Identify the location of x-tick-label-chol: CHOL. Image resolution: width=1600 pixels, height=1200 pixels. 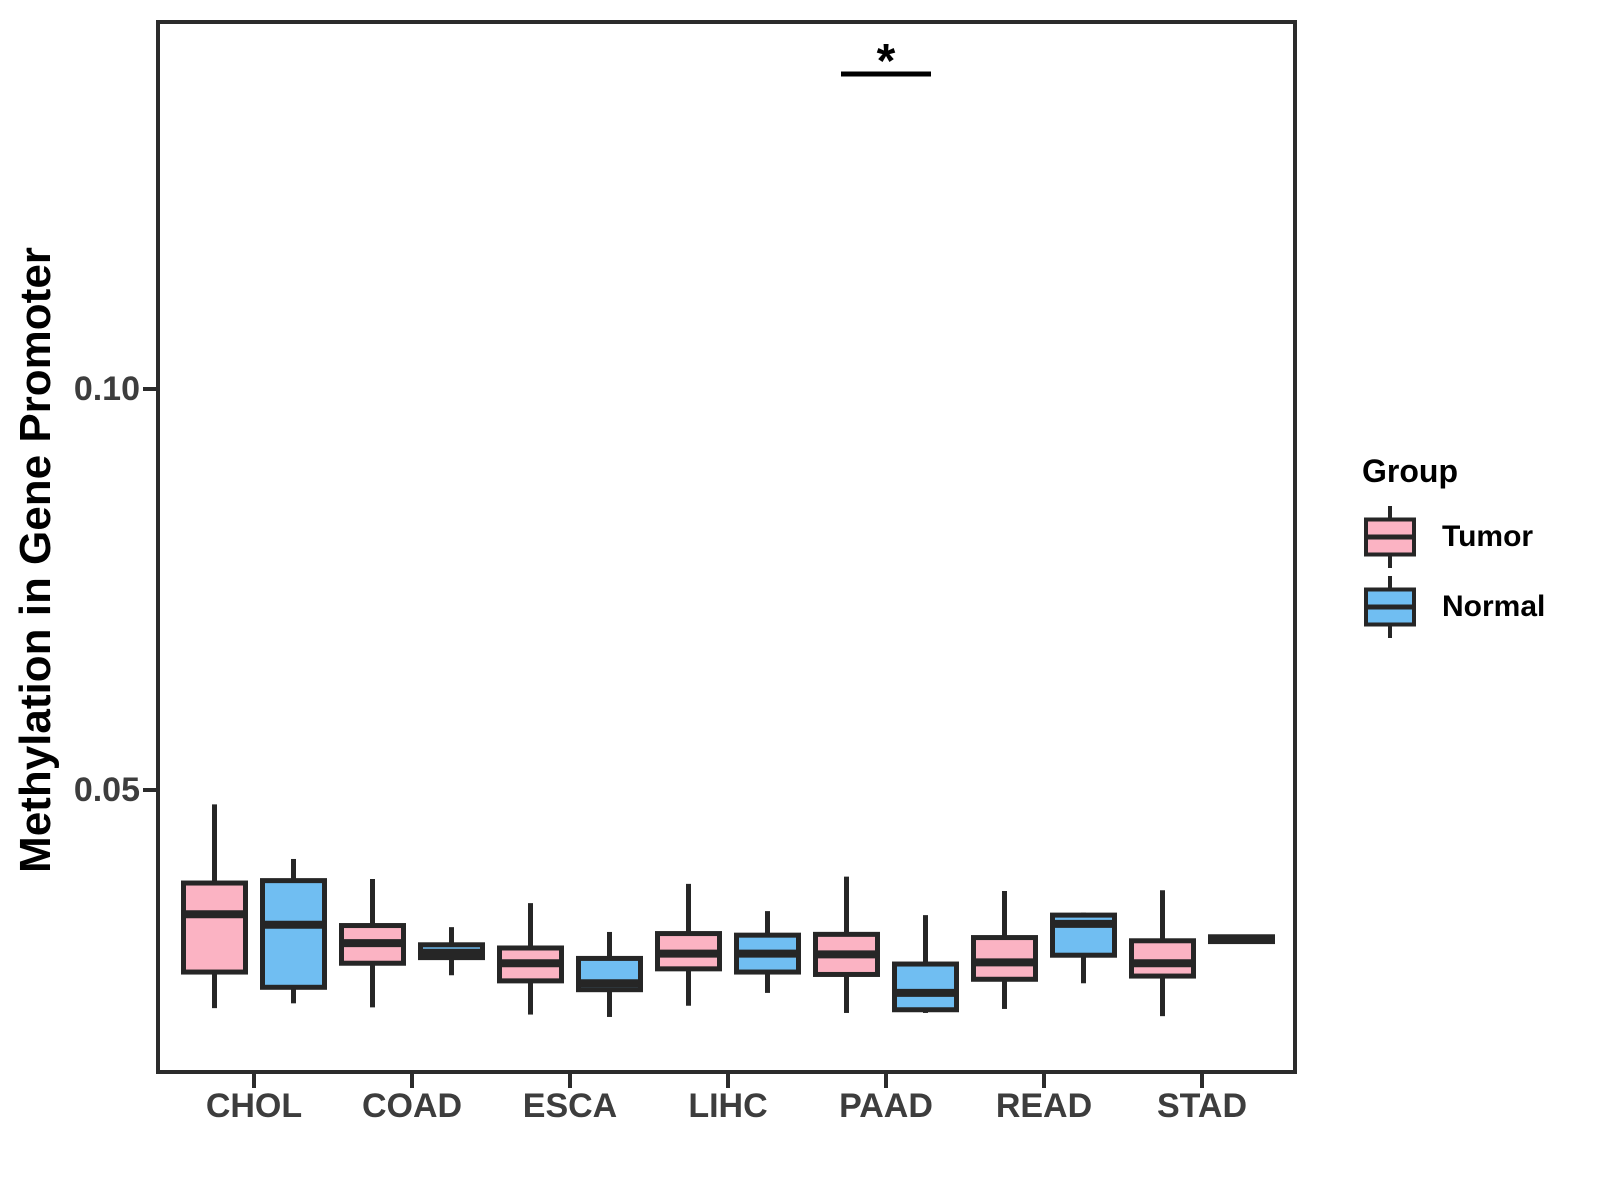
(254, 1106).